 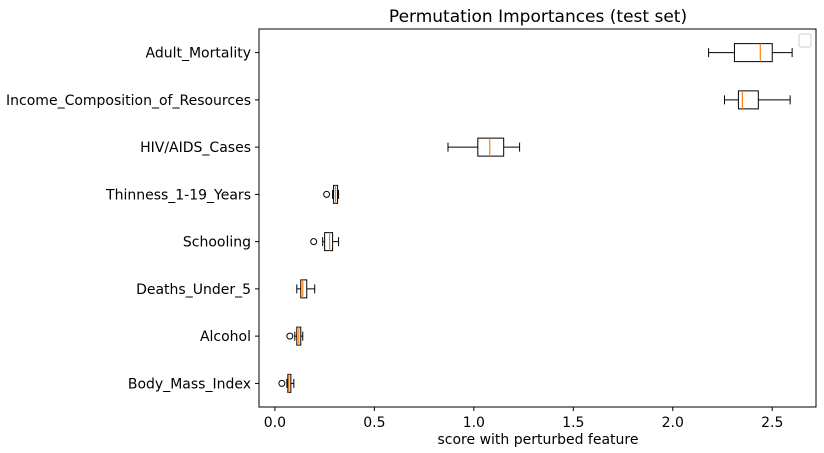 I want to click on x-tick-label: 2.5, so click(x=772, y=423).